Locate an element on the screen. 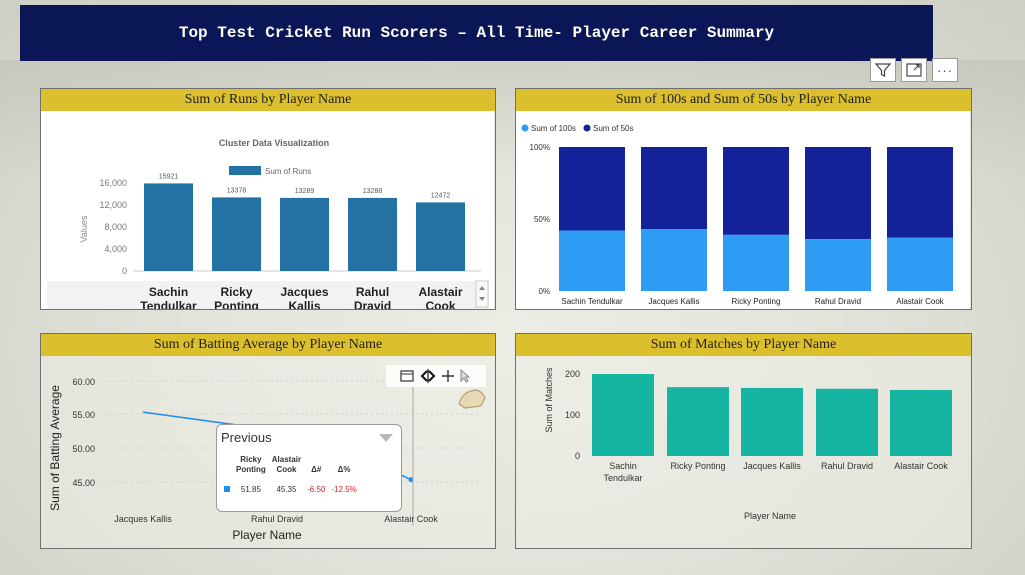 The image size is (1025, 575). matches-x-tick-line2: Tendulkar is located at coordinates (622, 478).